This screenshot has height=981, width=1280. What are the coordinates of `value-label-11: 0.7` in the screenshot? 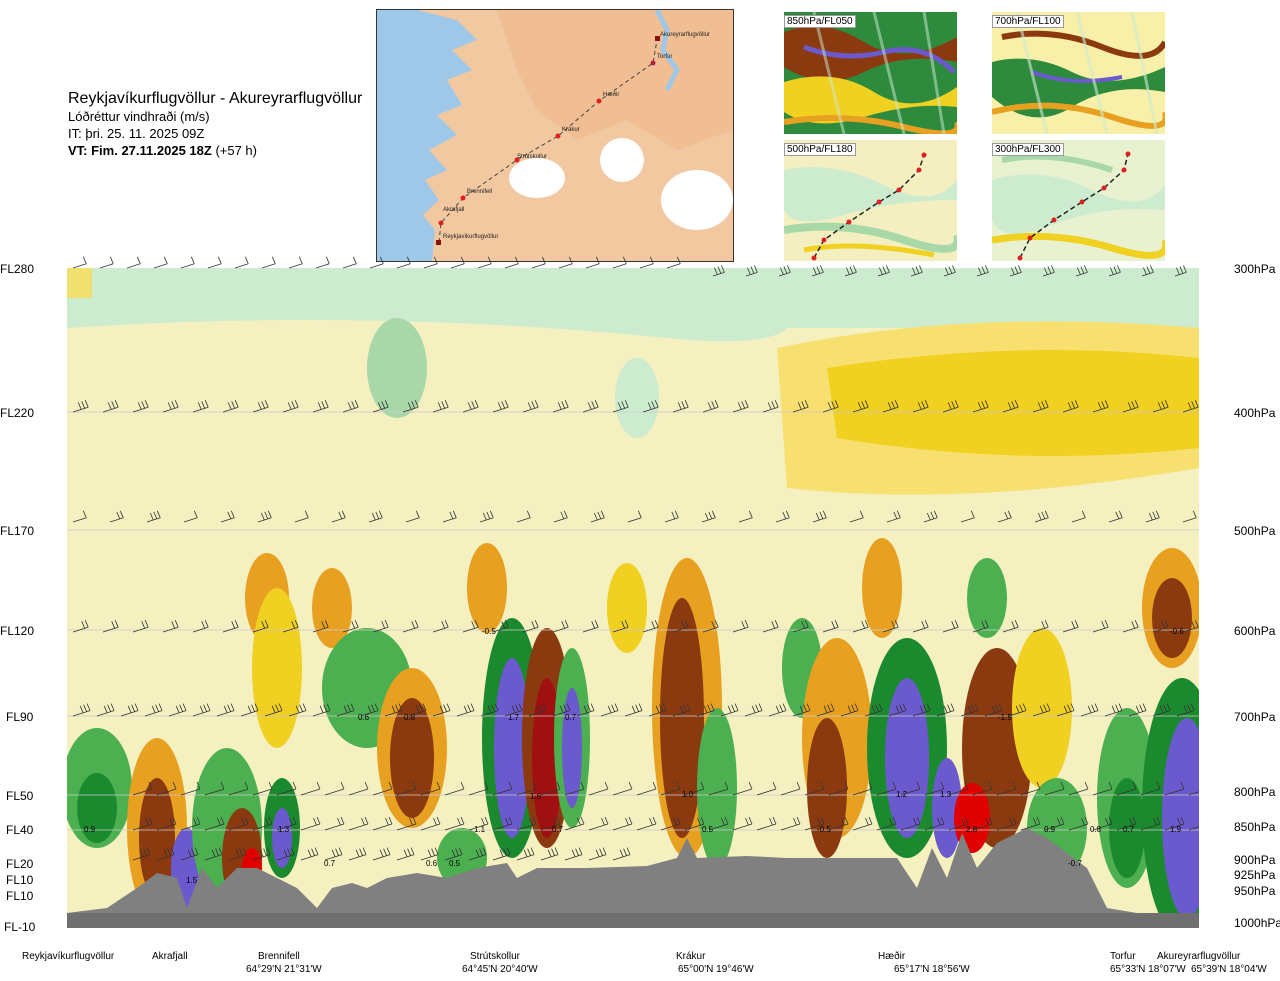 It's located at (571, 717).